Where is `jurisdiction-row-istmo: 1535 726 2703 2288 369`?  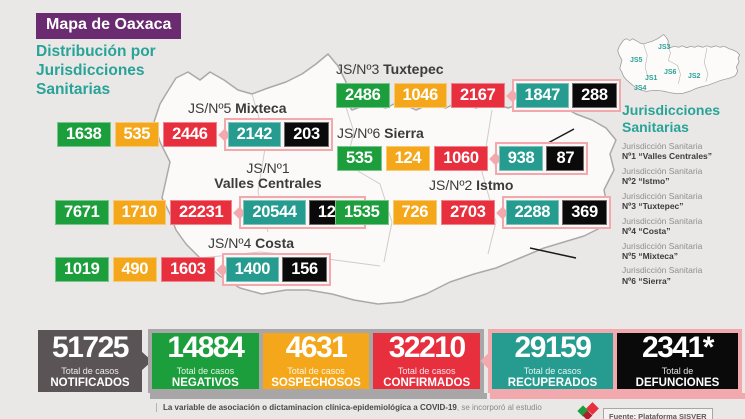 jurisdiction-row-istmo: 1535 726 2703 2288 369 is located at coordinates (473, 212).